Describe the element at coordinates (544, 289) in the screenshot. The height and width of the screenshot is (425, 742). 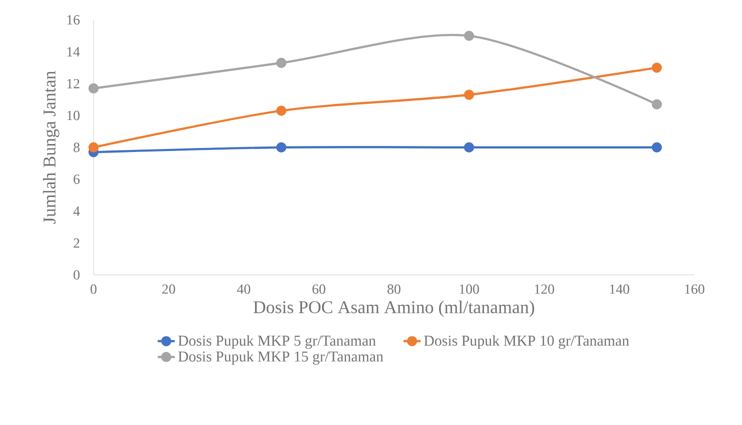
I see `x-tick-label: 120` at that location.